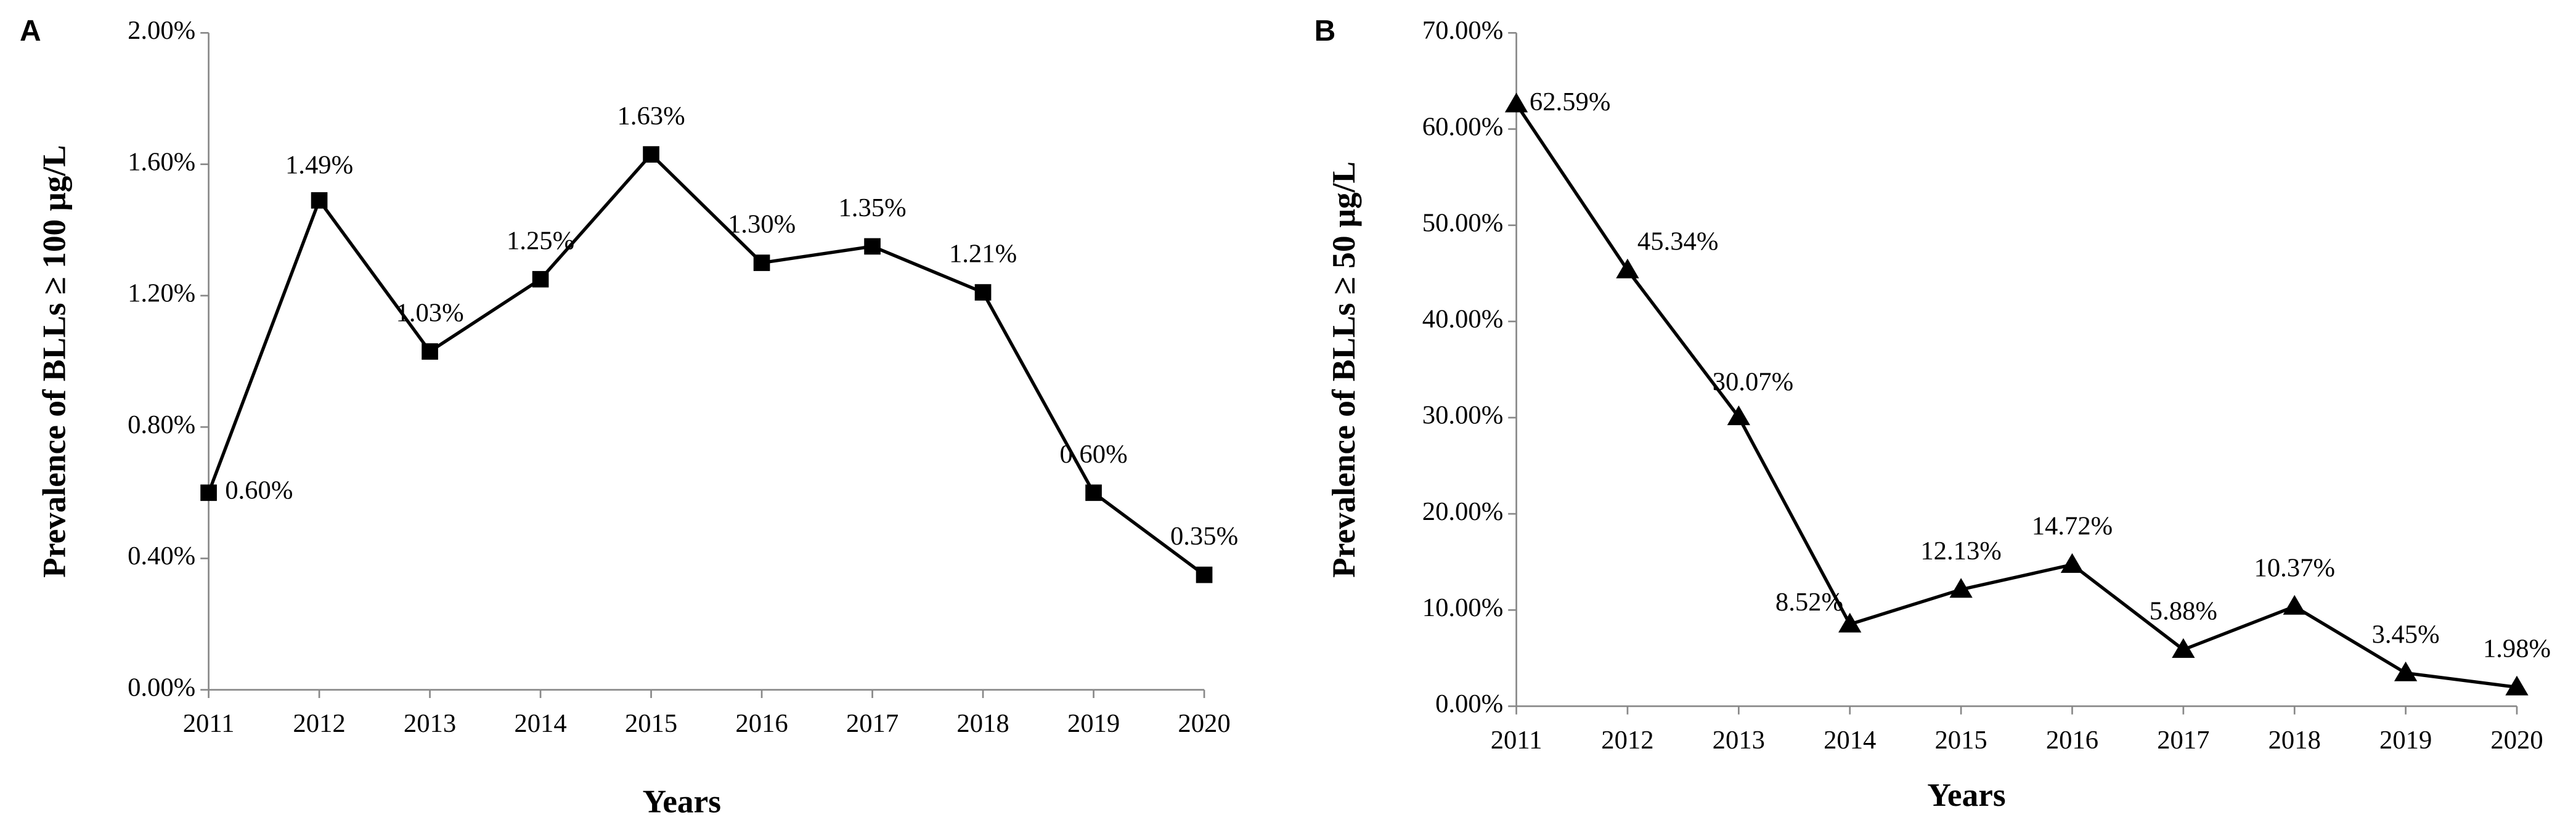  What do you see at coordinates (540, 240) in the screenshot?
I see `data-label: 1.25%` at bounding box center [540, 240].